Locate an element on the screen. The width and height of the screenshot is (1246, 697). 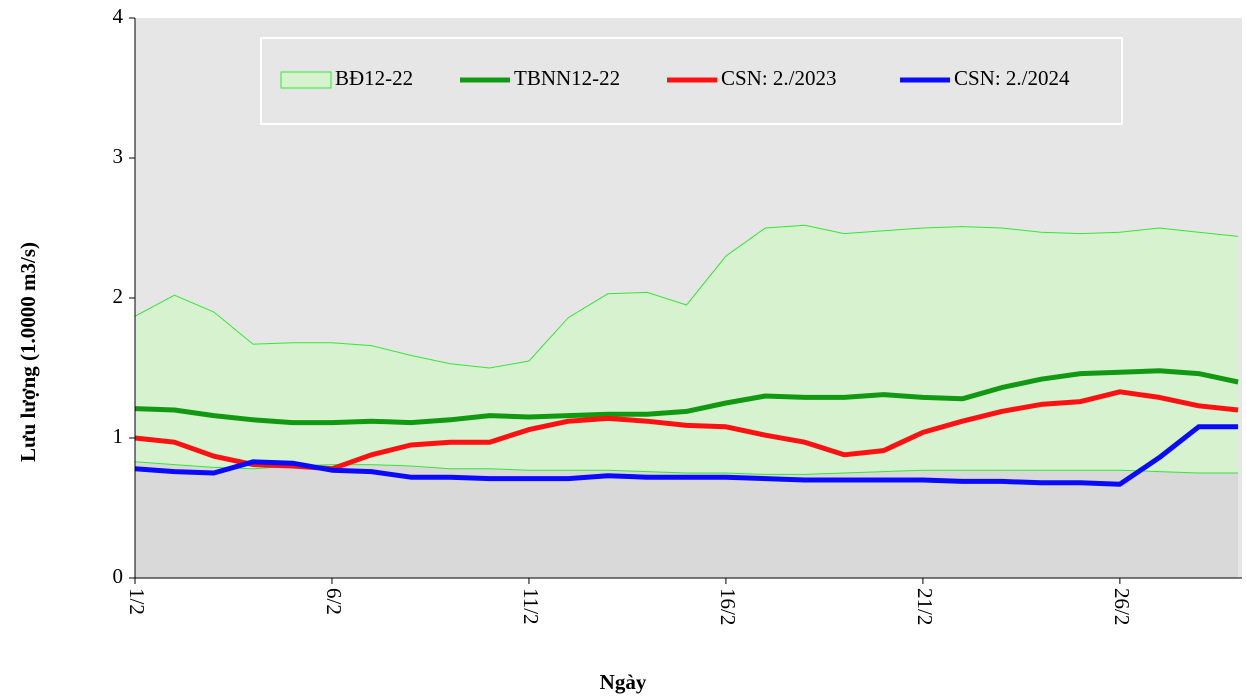
x-axis-label: Ngày is located at coordinates (623, 682).